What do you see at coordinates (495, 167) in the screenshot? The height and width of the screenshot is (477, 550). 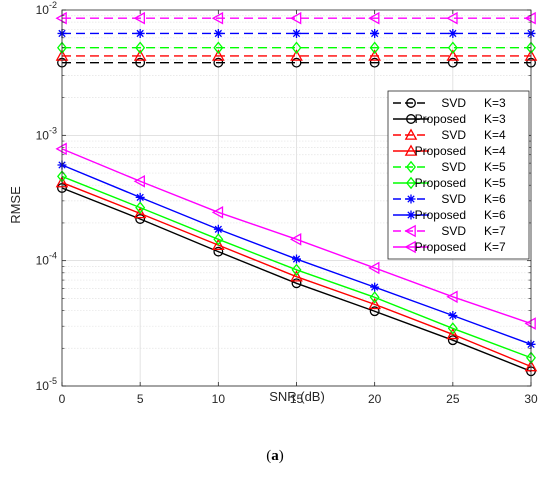 I see `legend-k-label: K=5` at bounding box center [495, 167].